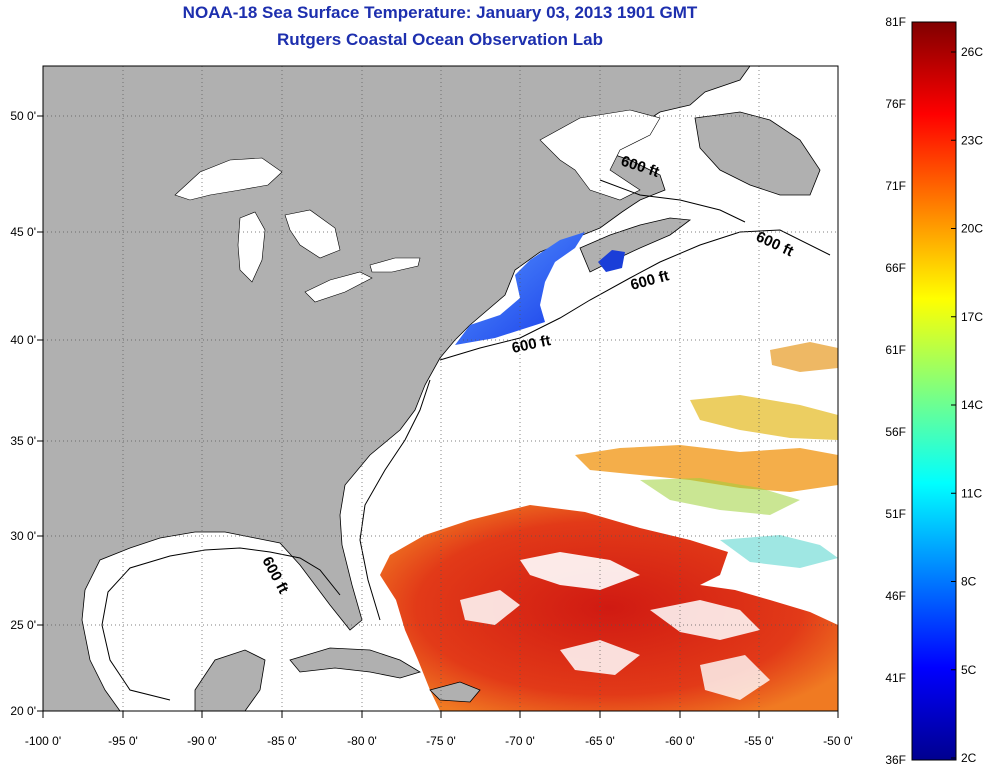  What do you see at coordinates (757, 153) in the screenshot?
I see `land-newfoundland` at bounding box center [757, 153].